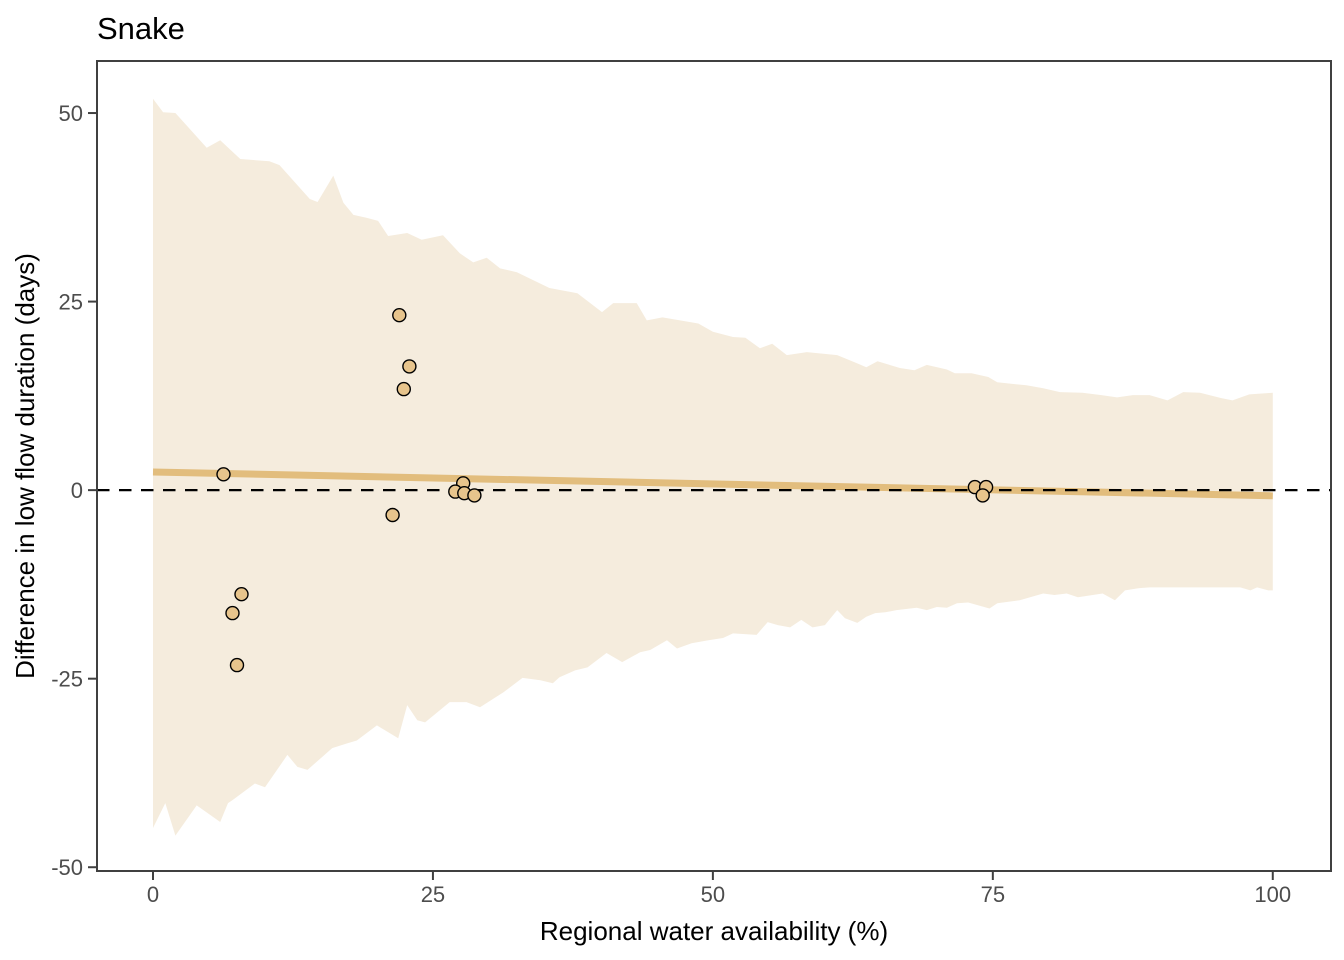 The height and width of the screenshot is (960, 1344). I want to click on x-tick-label: 75, so click(993, 894).